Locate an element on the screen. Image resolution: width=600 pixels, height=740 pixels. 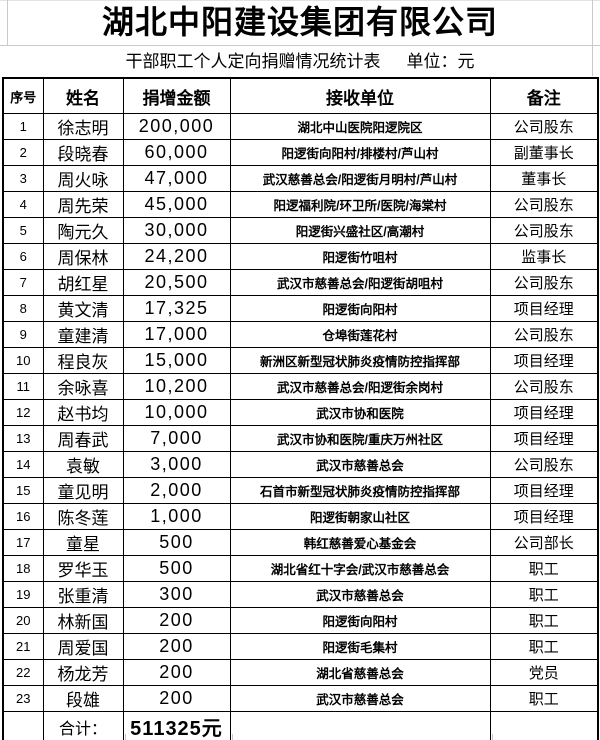
table-row: 18 罗华玉 500 湖北省红十字会/武汉市慈善总会 职工 is located at coordinates (300, 568).